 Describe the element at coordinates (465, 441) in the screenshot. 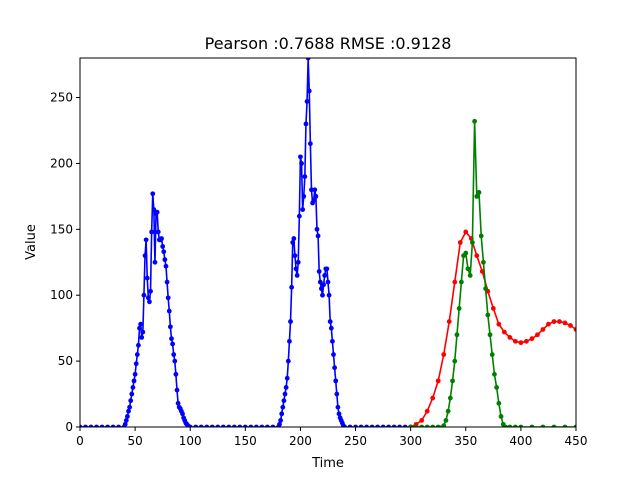

I see `x-tick-label: 350` at that location.